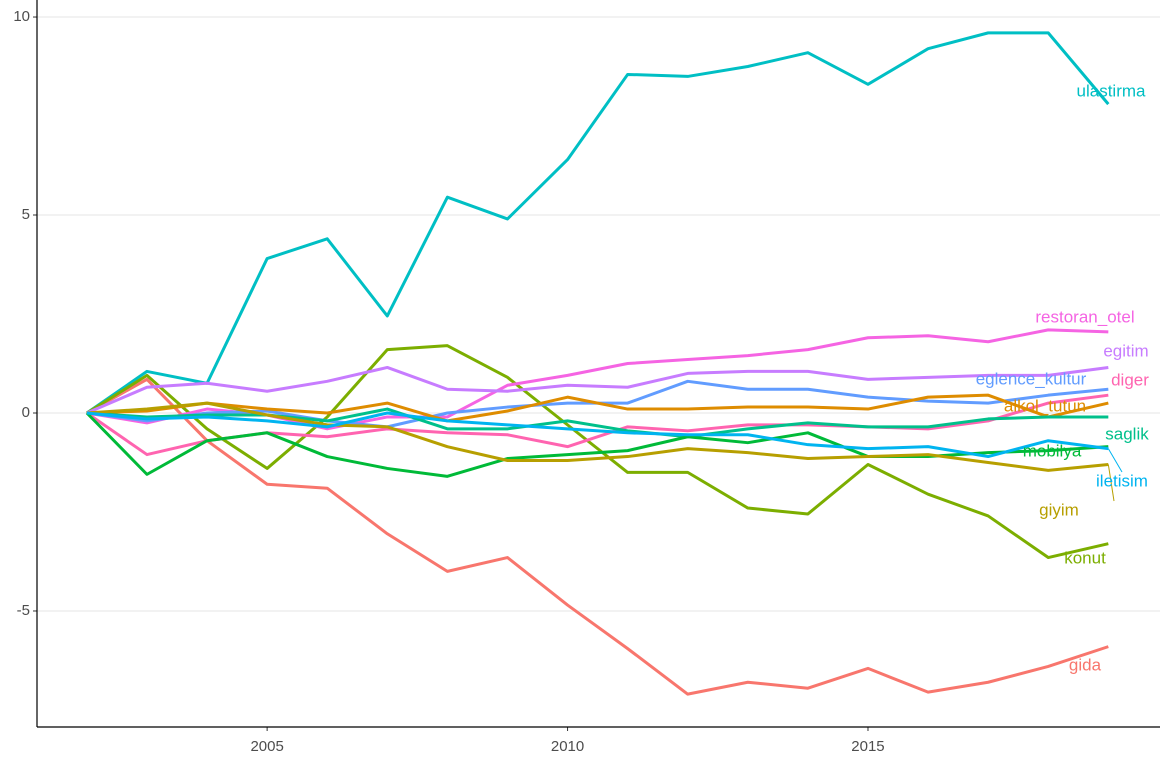 The height and width of the screenshot is (758, 1164). I want to click on x-tick-label: 2010, so click(567, 746).